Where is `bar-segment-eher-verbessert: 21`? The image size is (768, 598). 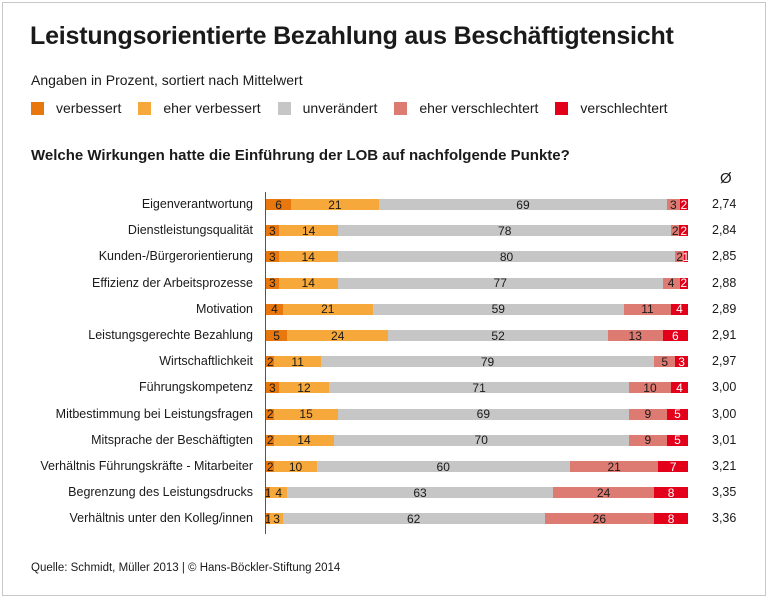
bar-segment-eher-verbessert: 21 is located at coordinates (328, 309).